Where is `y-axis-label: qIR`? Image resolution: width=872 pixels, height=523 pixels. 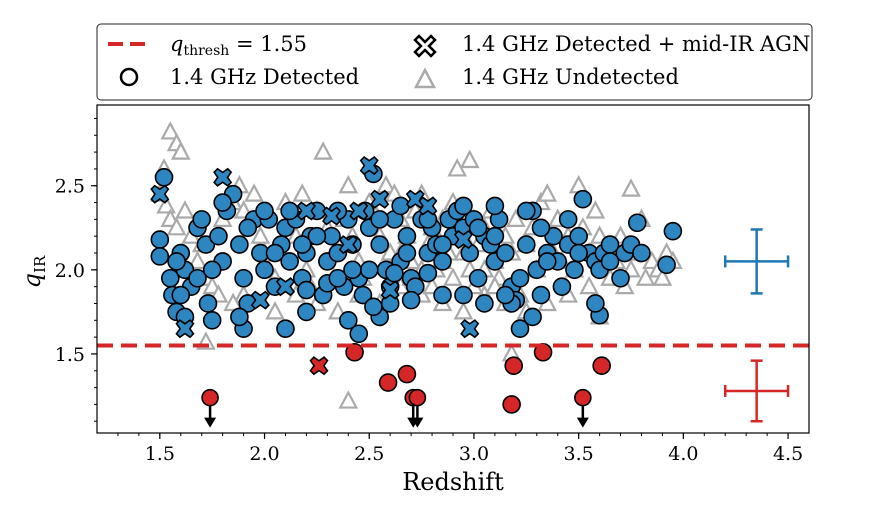 y-axis-label: qIR is located at coordinates (33, 271).